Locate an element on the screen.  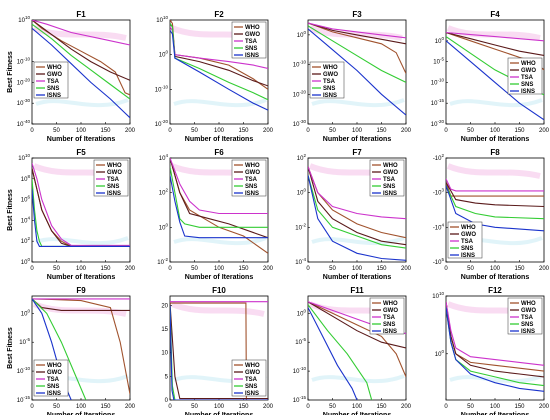
y-tick-exponent: -2 is located at coordinates (304, 224).